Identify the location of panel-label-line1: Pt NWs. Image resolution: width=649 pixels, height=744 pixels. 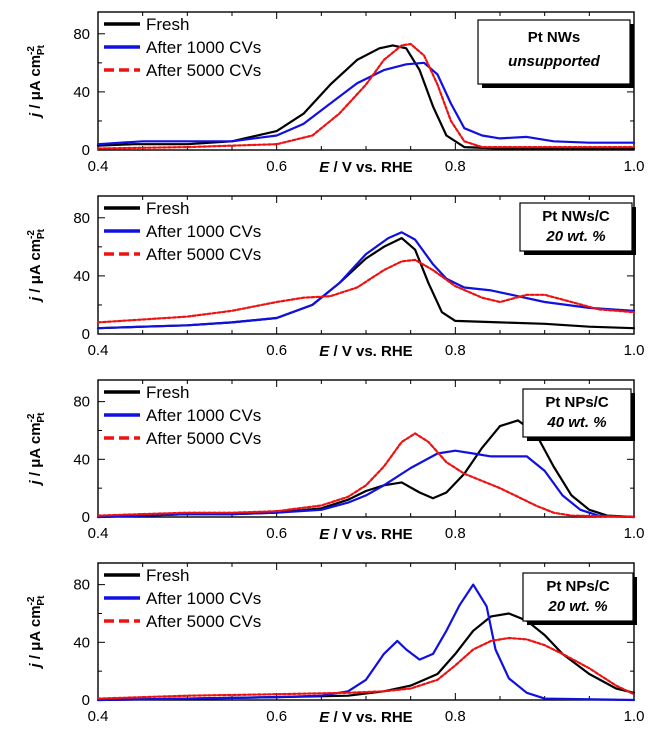
(554, 37).